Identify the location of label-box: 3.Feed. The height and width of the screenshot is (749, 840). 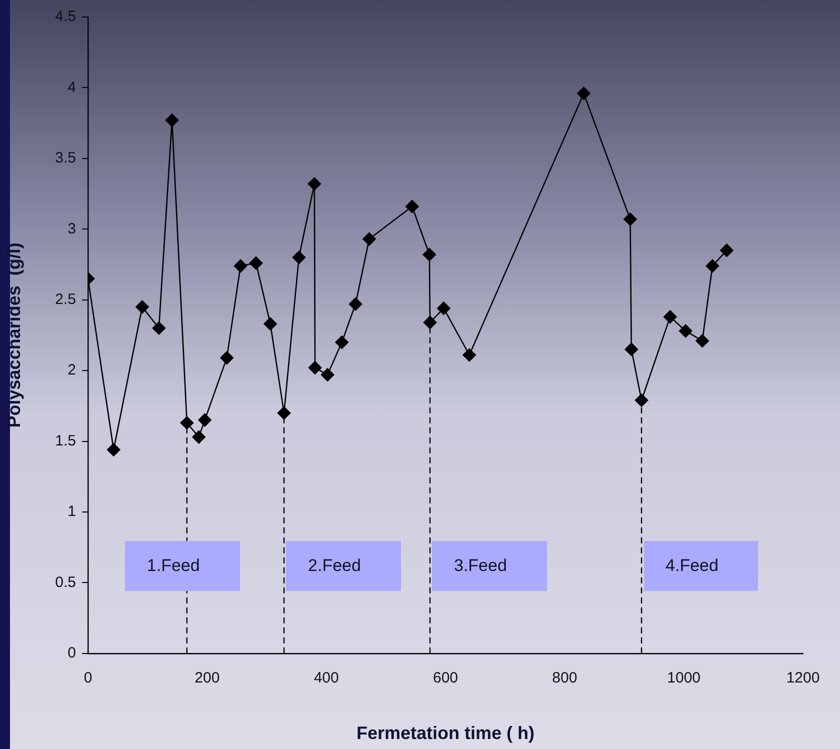
(489, 566).